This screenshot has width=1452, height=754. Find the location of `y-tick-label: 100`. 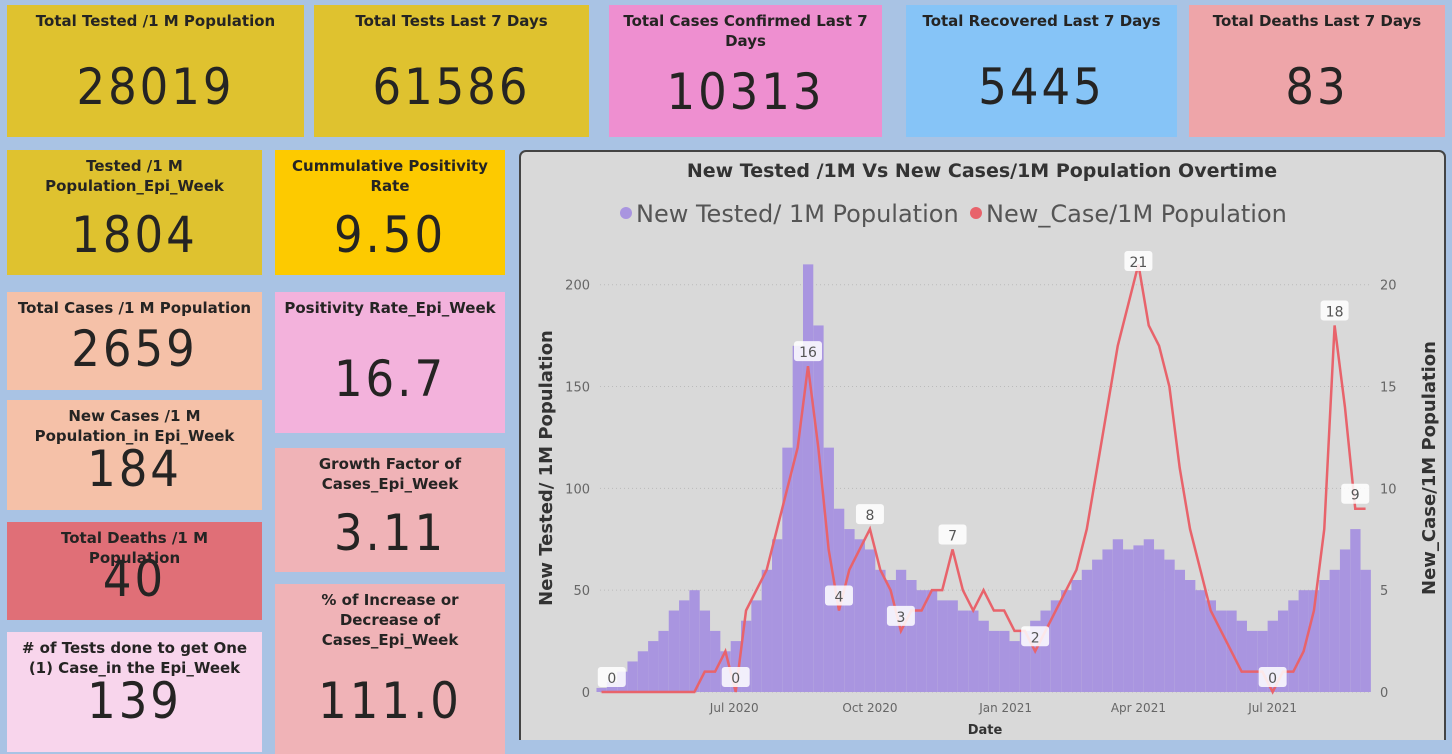

y-tick-label: 100 is located at coordinates (577, 489).